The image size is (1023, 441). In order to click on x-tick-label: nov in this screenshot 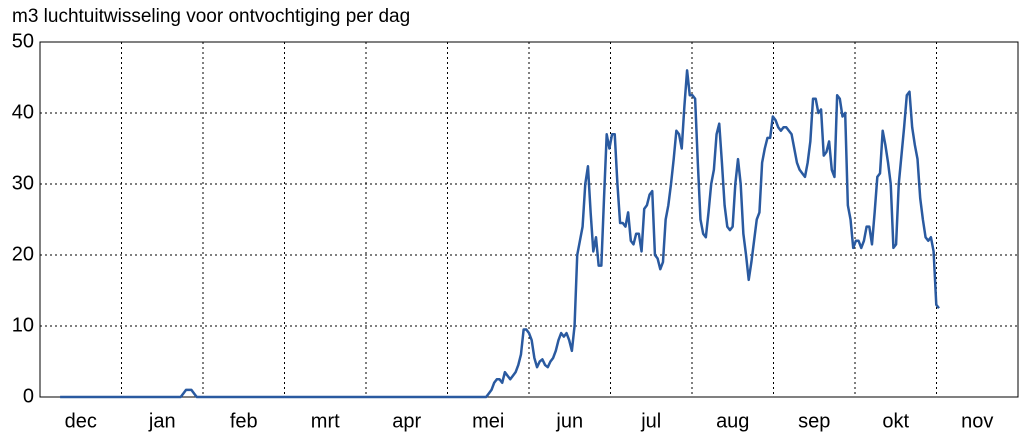, I will do `click(977, 421)`.